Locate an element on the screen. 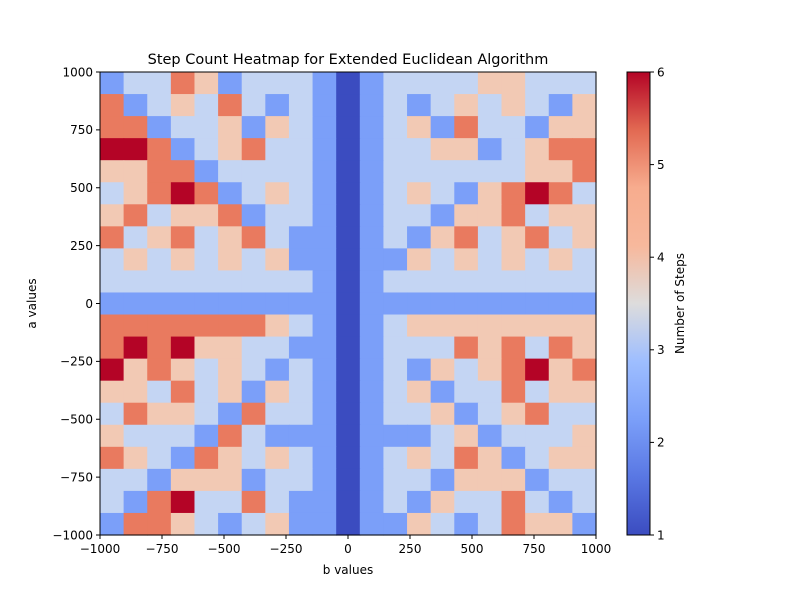  y-tick-label: 250 is located at coordinates (81, 246).